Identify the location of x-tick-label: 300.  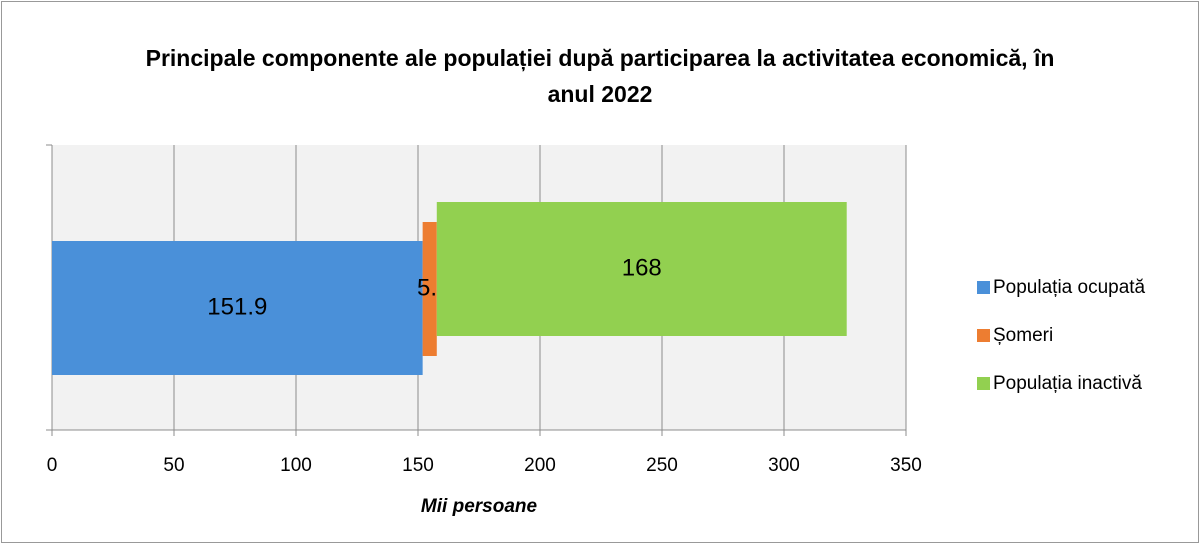
(784, 465).